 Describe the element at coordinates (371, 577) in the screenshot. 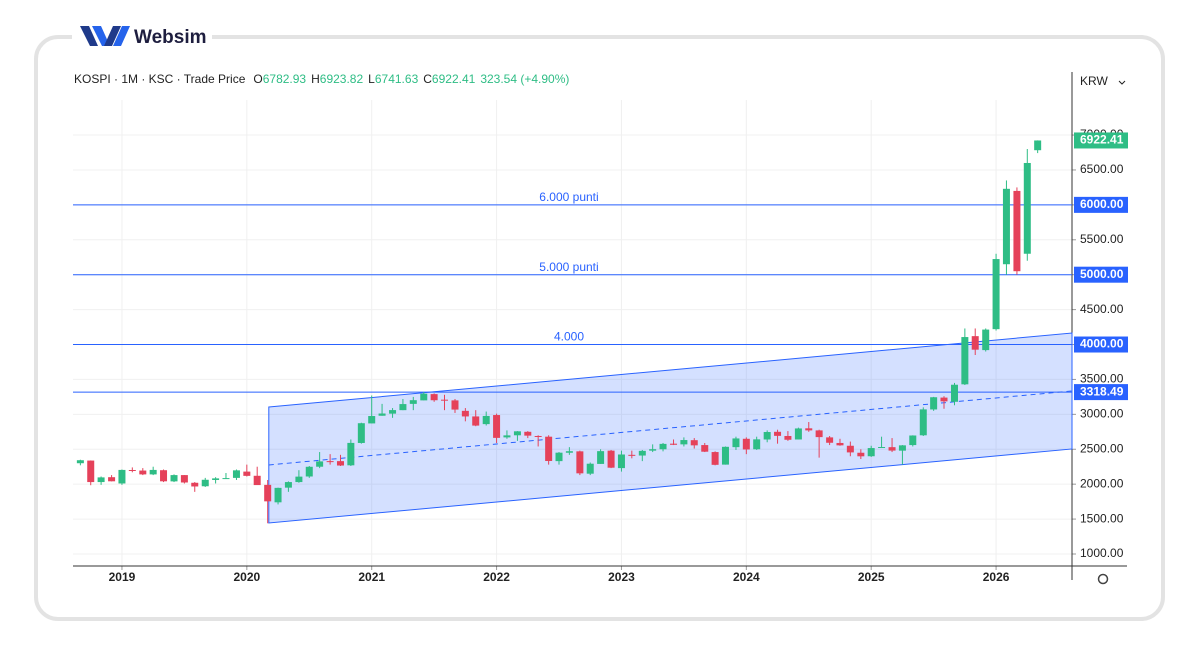

I see `x-tick-label: 2021` at that location.